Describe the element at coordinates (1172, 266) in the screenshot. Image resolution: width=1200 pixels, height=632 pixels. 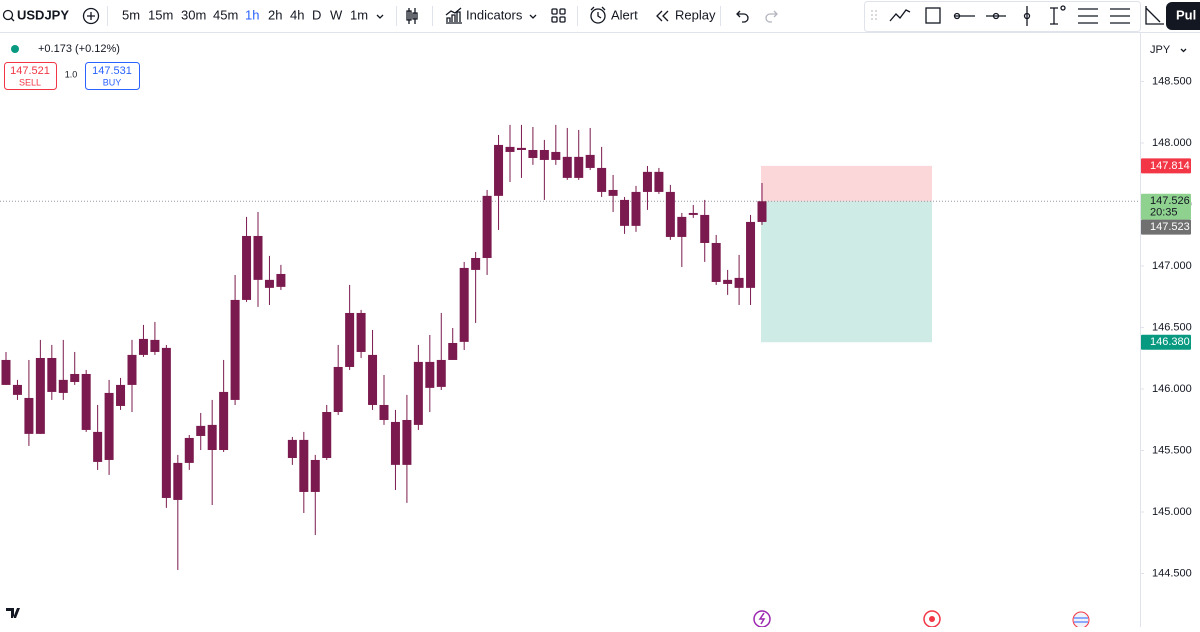
I see `y-tick-label: 147.000` at that location.